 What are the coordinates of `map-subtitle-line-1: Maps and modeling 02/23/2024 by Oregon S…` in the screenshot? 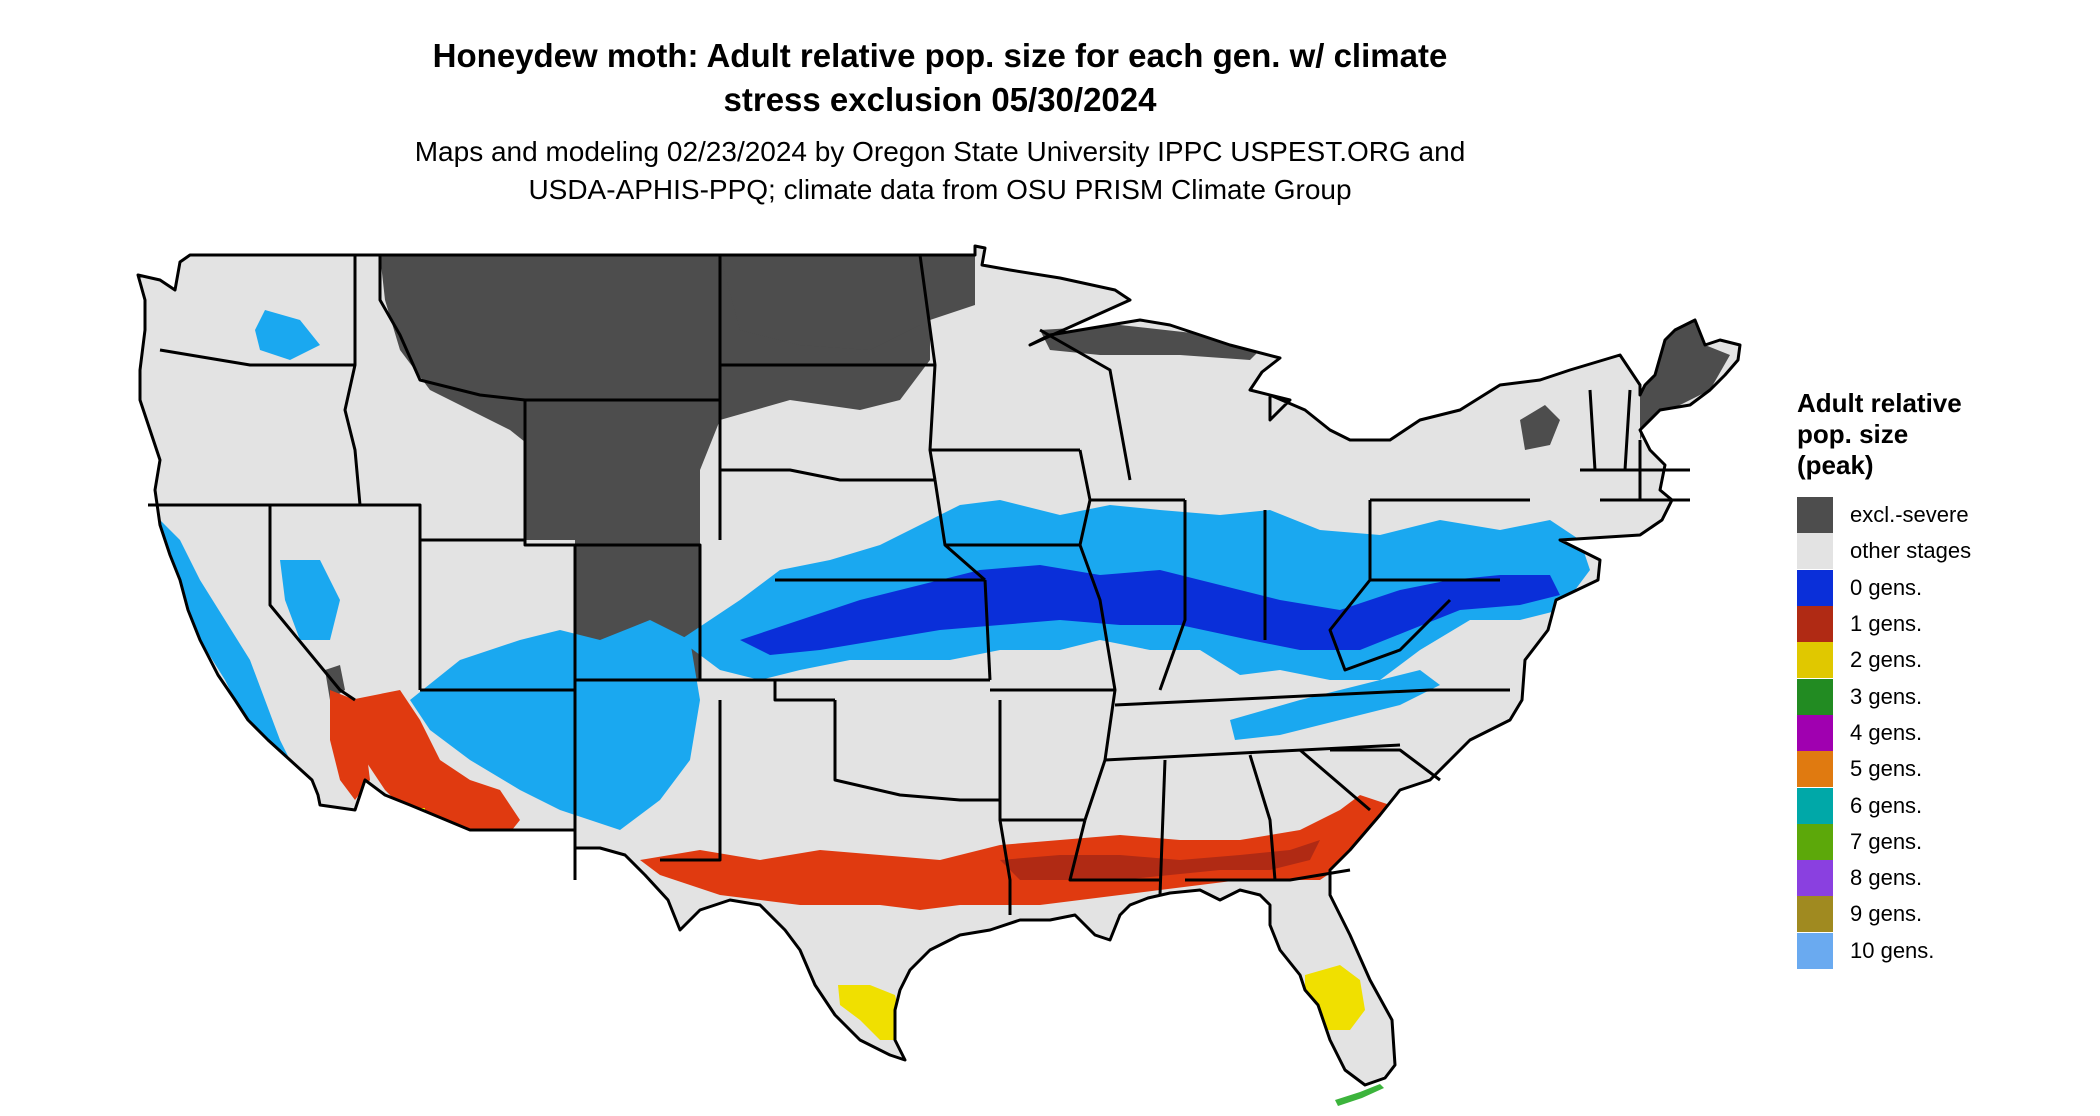 It's located at (940, 151).